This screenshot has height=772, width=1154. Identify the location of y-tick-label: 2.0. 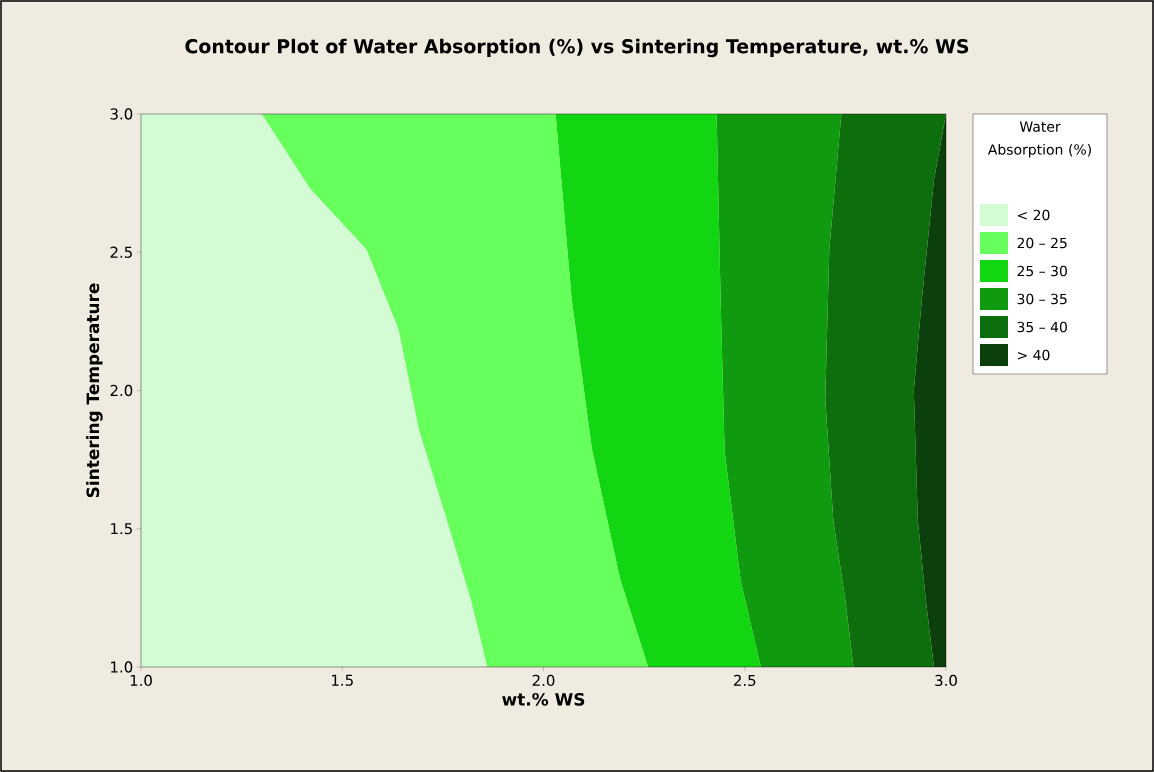
(121, 390).